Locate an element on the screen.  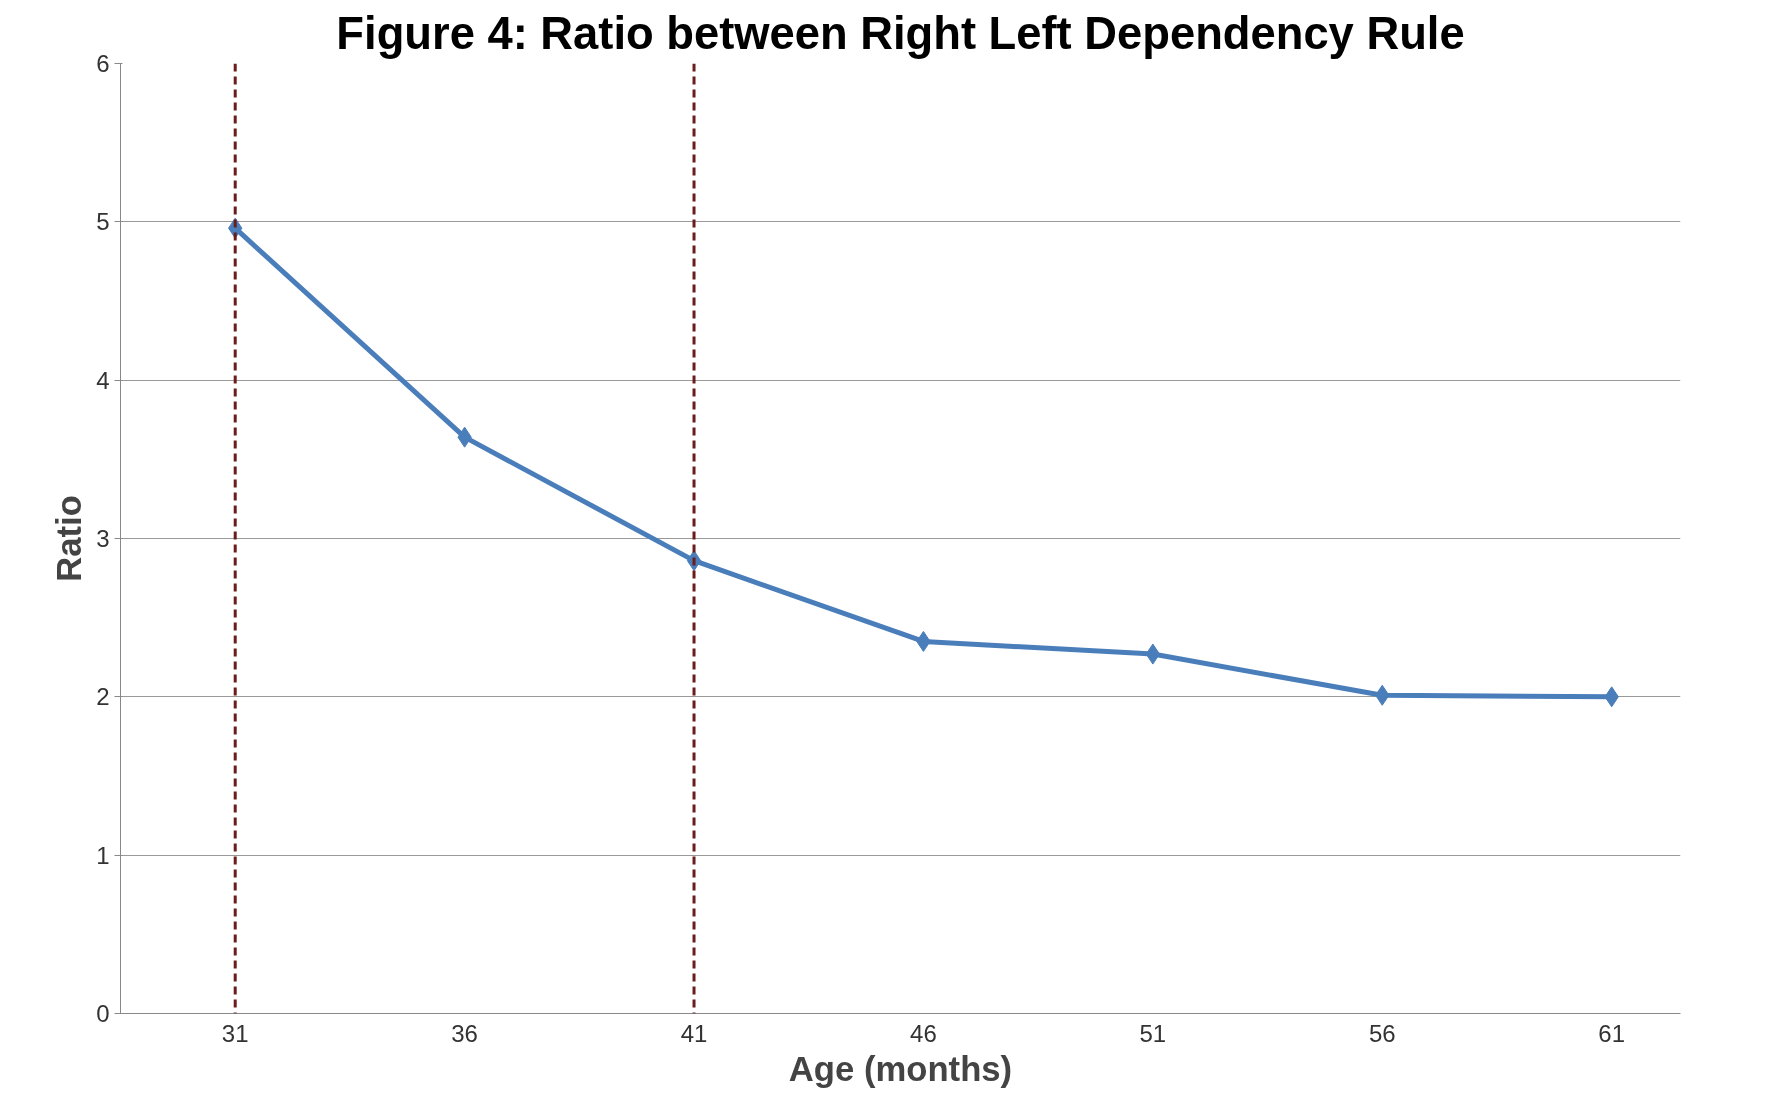
y-tick-label: 1 is located at coordinates (103, 855).